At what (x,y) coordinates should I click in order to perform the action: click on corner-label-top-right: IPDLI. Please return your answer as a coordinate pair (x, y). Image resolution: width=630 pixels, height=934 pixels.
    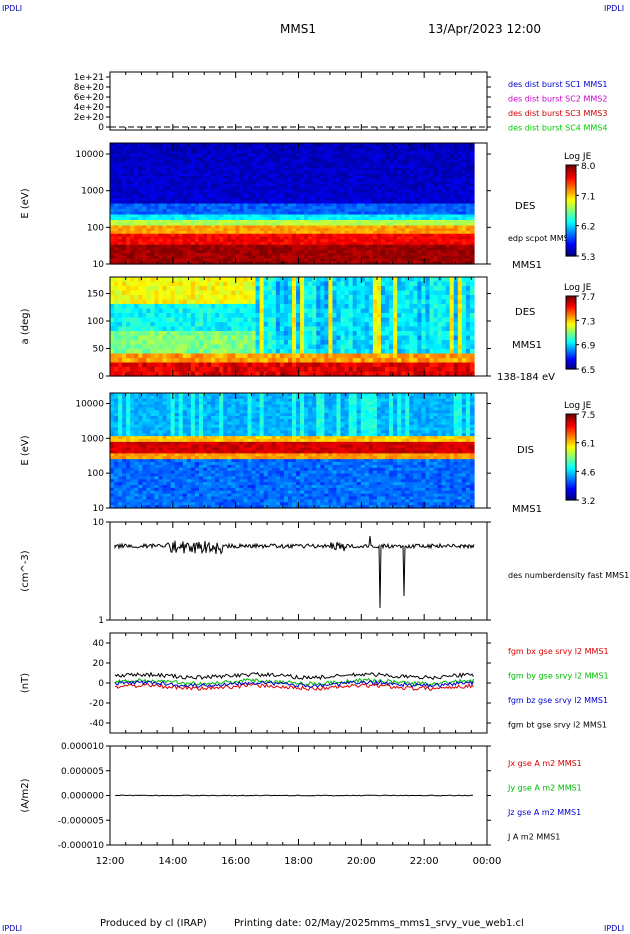
    Looking at the image, I should click on (614, 8).